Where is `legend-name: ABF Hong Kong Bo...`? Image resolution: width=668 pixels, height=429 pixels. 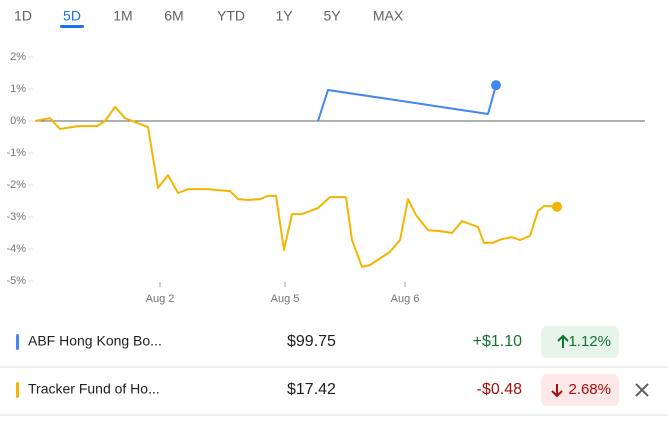 legend-name: ABF Hong Kong Bo... is located at coordinates (95, 341).